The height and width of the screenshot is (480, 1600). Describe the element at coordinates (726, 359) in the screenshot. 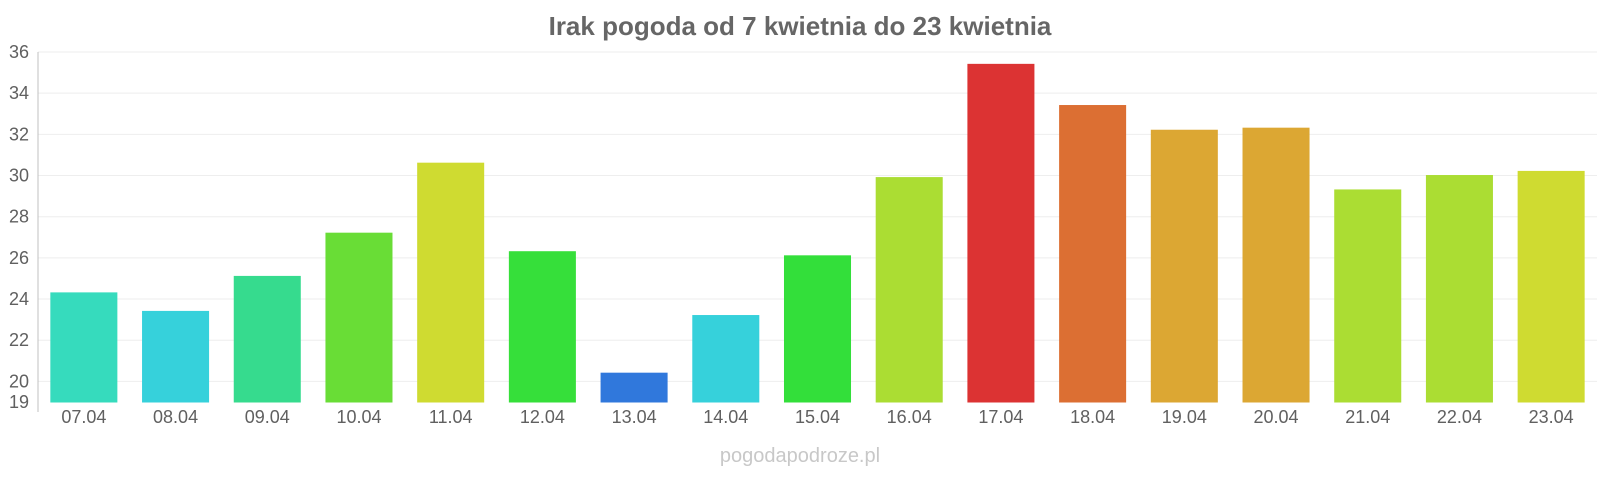

I see `bar-14.04` at that location.